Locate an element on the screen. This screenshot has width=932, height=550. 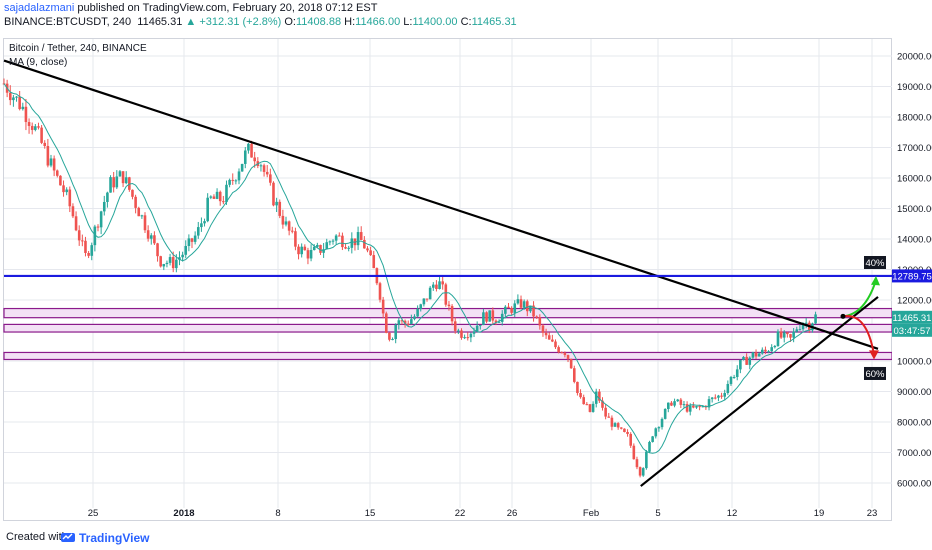
y-tick-label: 14000.00 is located at coordinates (914, 240).